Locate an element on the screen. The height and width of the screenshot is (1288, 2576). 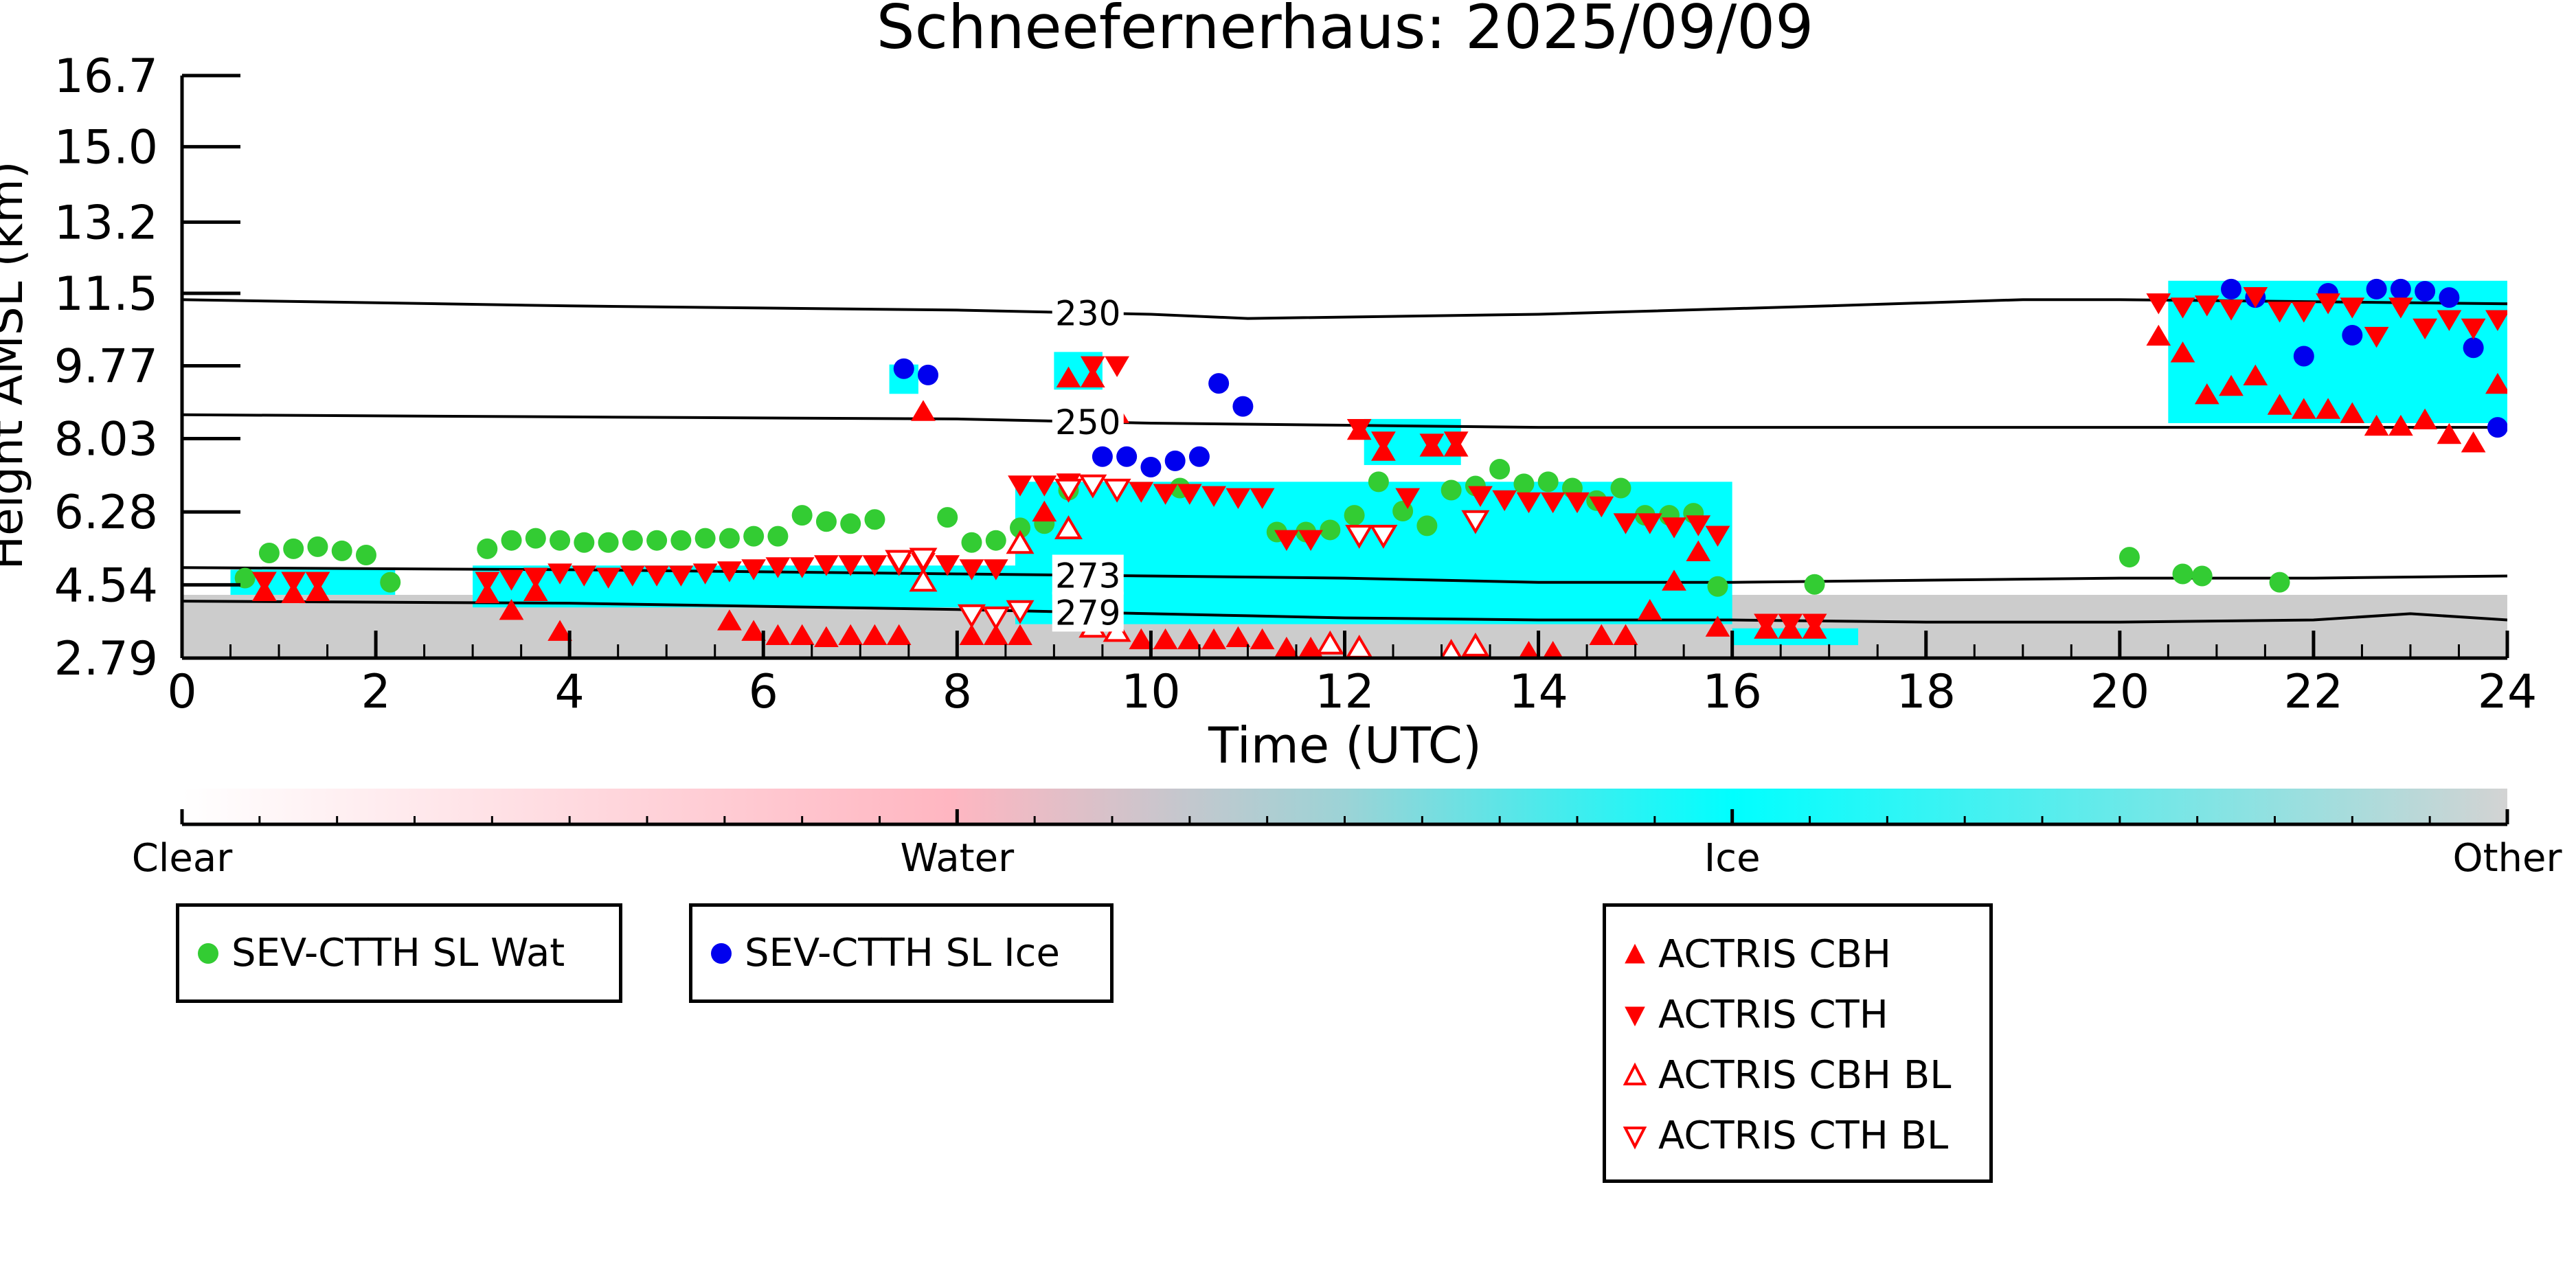
legend-box-sev-wat: SEV-CTTH SL Wat is located at coordinates (399, 953).